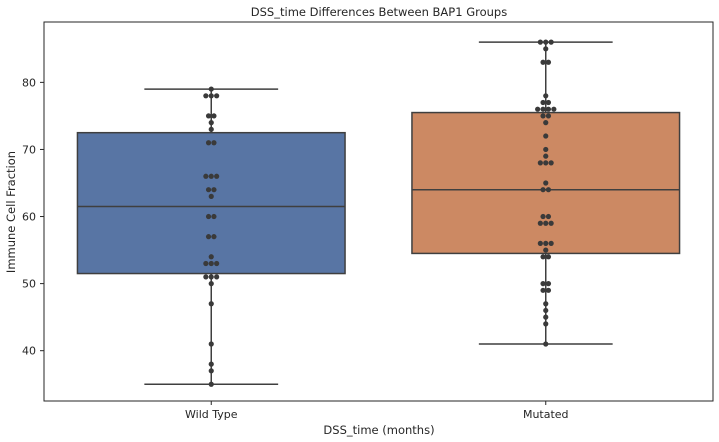 This screenshot has width=719, height=442. What do you see at coordinates (29, 351) in the screenshot?
I see `y-tick-label: 40` at bounding box center [29, 351].